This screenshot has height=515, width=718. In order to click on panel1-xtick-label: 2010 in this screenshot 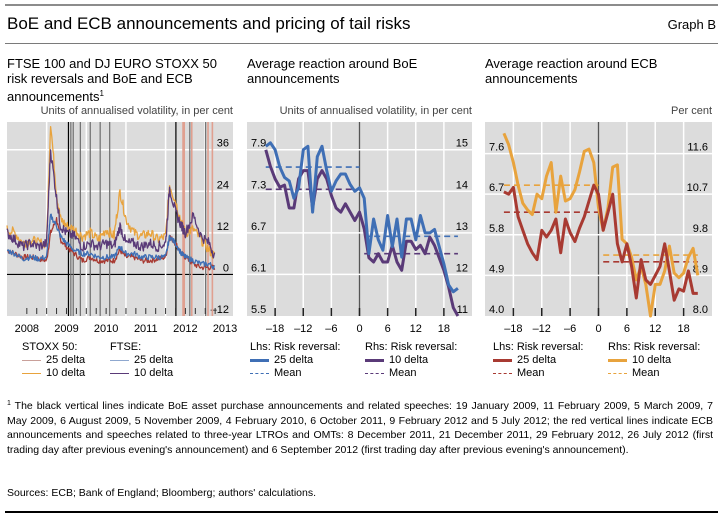, I will do `click(106, 329)`.